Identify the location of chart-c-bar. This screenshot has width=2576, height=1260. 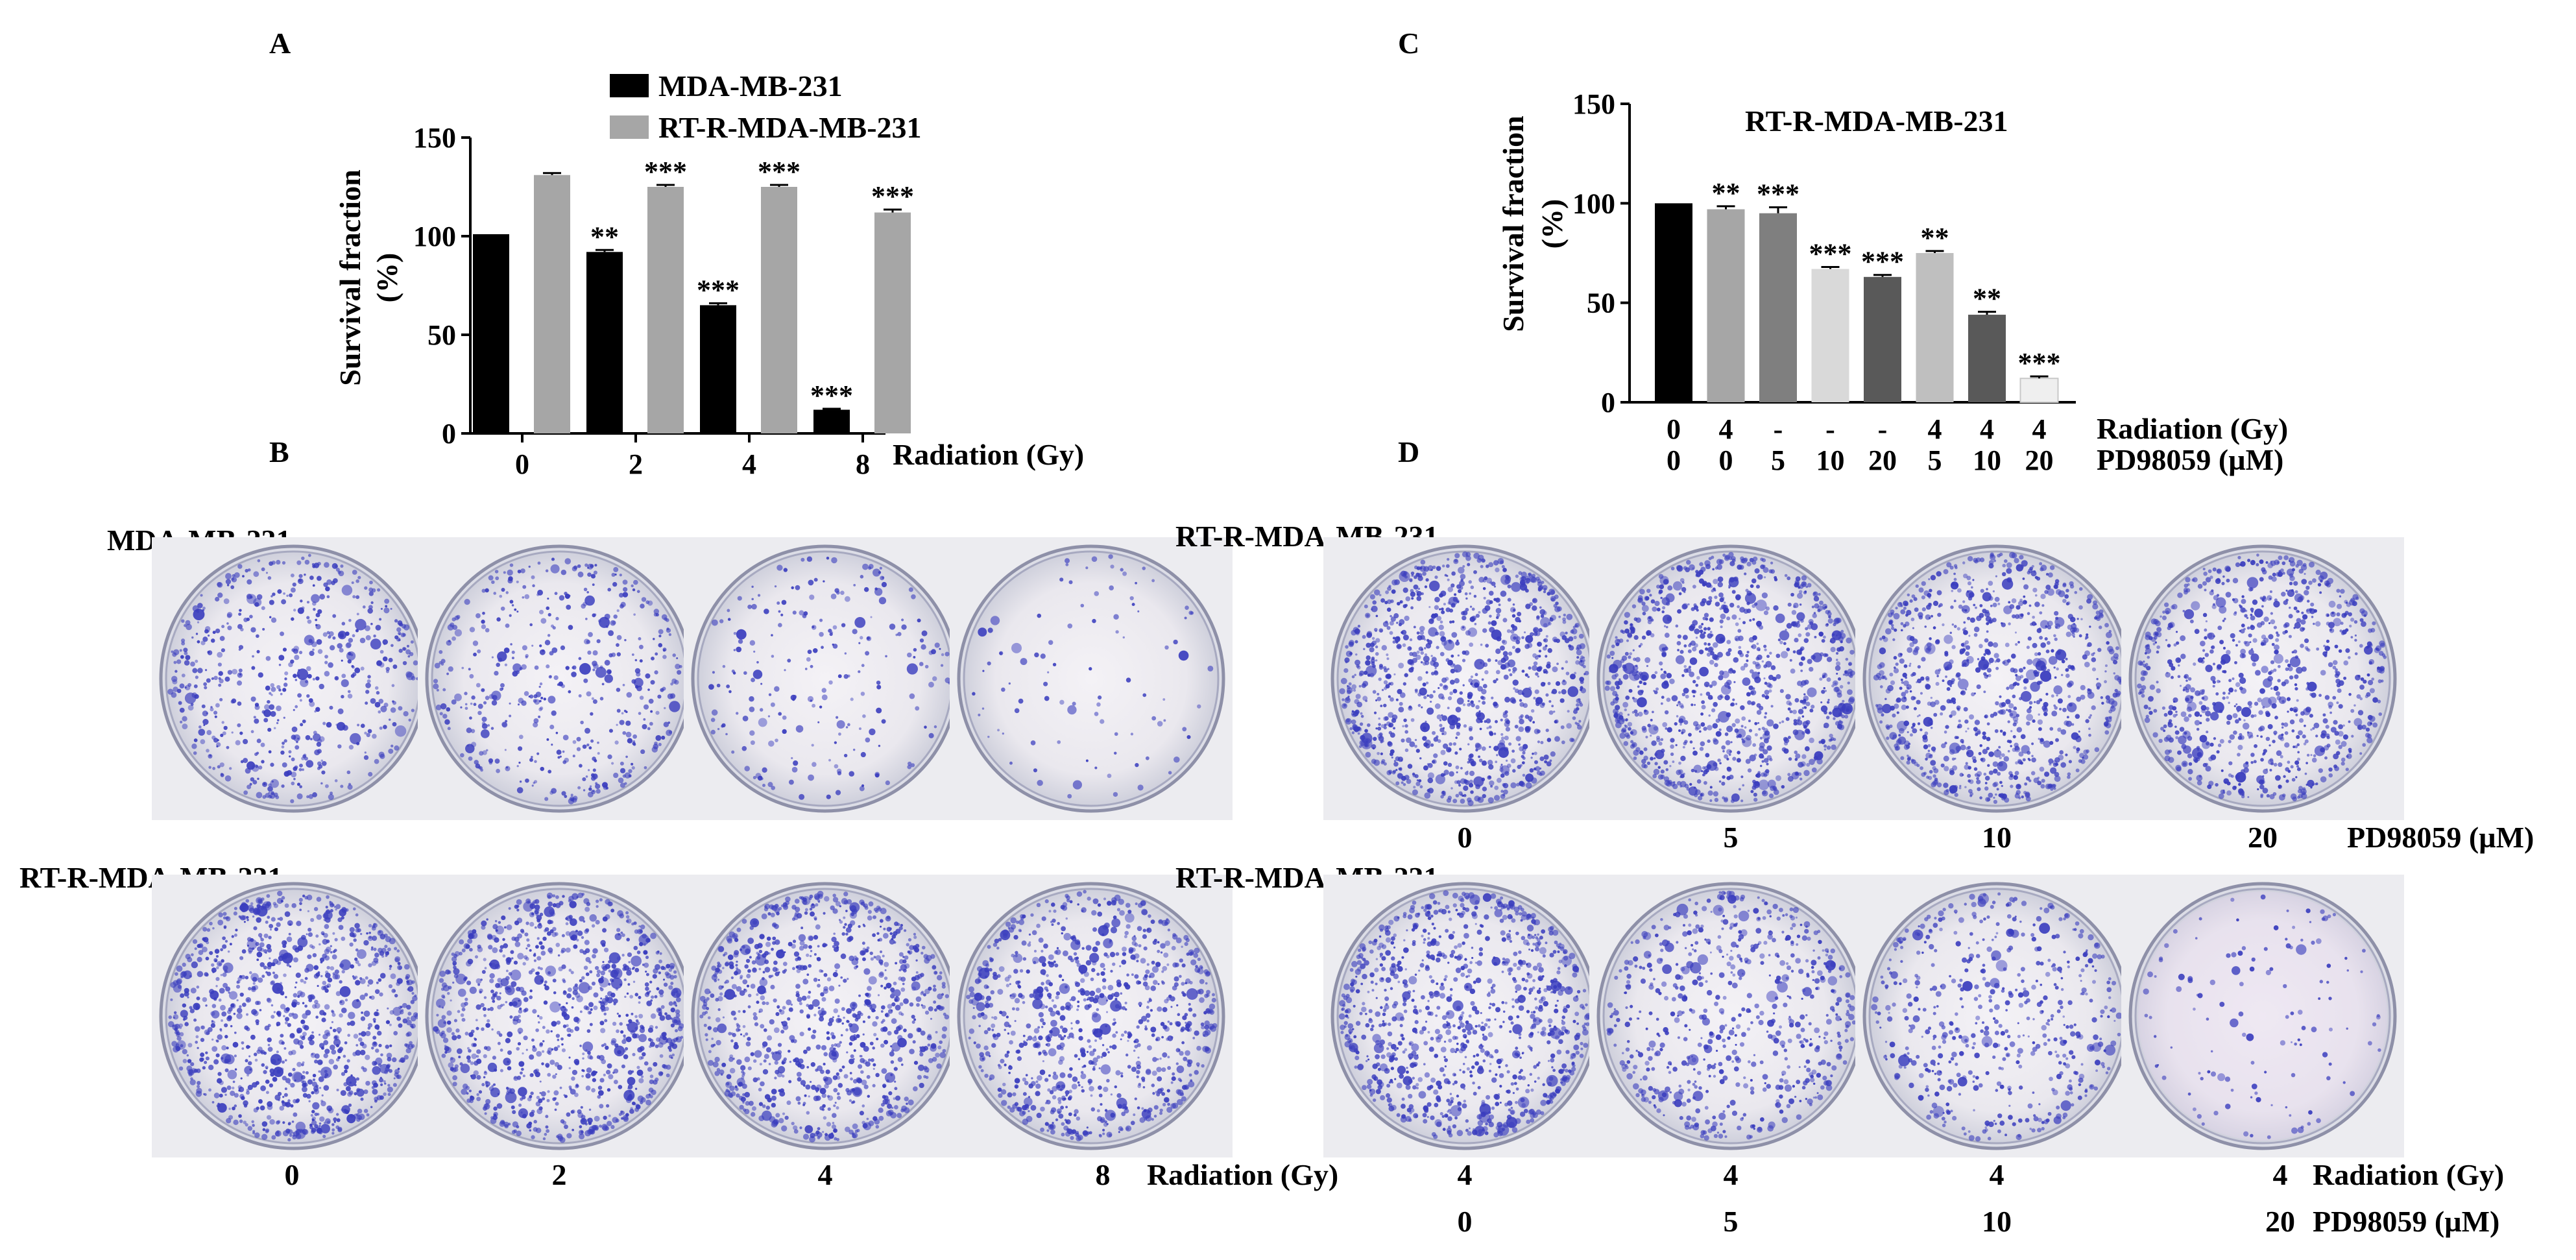
(1726, 305).